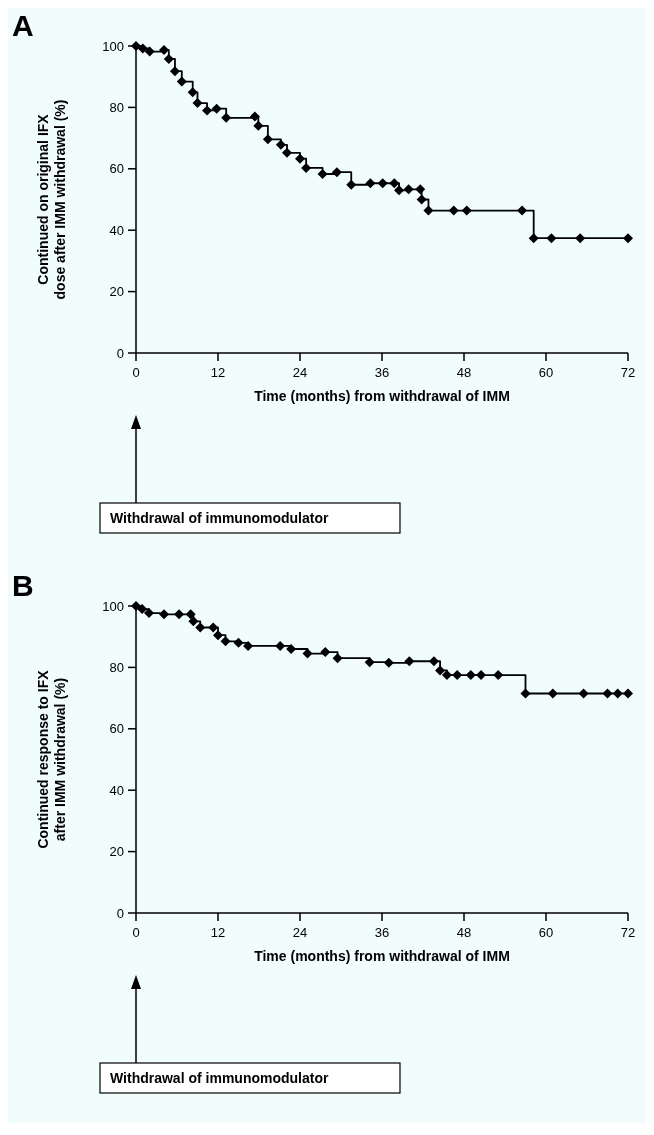  I want to click on y-axis-title: Continued on original IFX dose after IMM withdrawal (%), so click(51, 199).